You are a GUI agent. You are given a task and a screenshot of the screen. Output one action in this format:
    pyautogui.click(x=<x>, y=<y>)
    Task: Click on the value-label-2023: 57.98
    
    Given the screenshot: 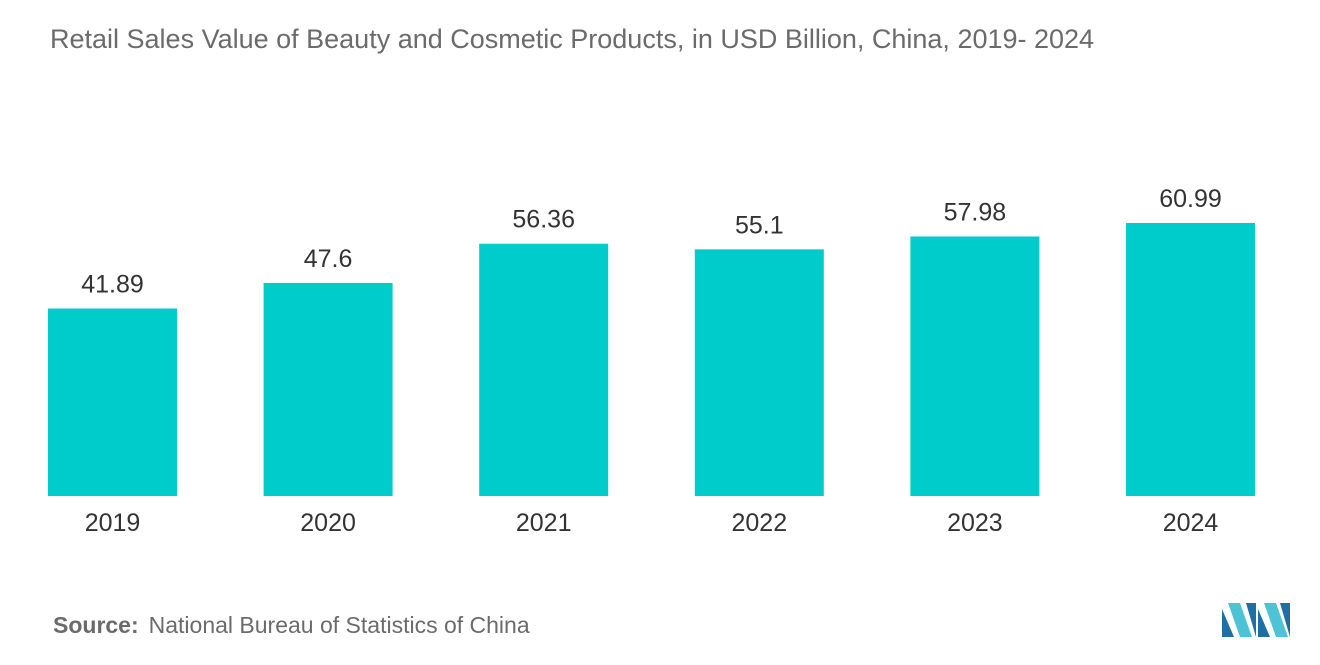 What is the action you would take?
    pyautogui.click(x=975, y=212)
    